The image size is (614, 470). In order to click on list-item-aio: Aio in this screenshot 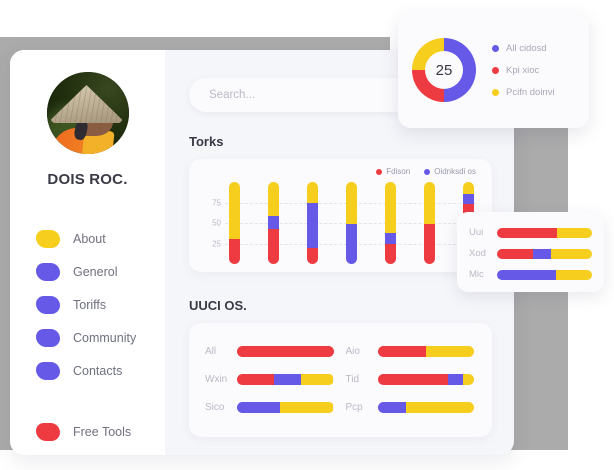, I will do `click(409, 351)`.